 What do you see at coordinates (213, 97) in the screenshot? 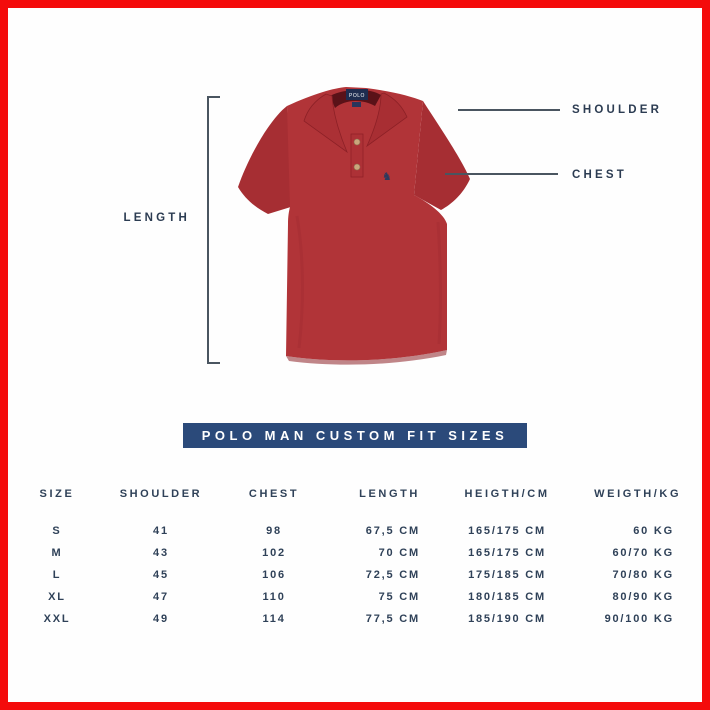
I see `length-bracket-tick-top` at bounding box center [213, 97].